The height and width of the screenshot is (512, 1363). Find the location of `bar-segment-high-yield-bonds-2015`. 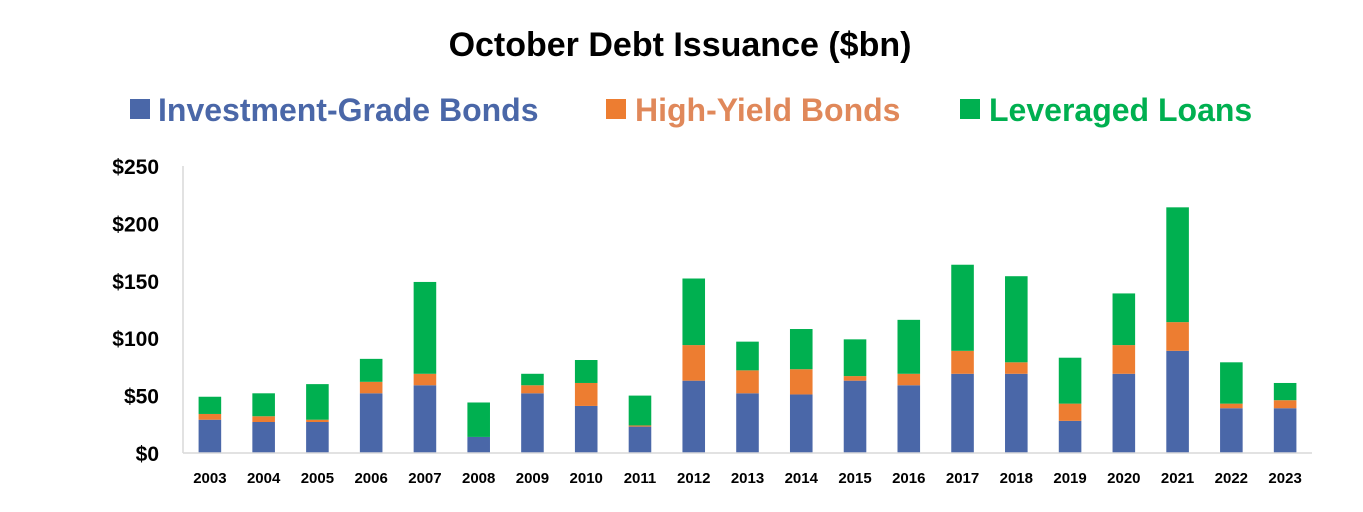

bar-segment-high-yield-bonds-2015 is located at coordinates (855, 378).